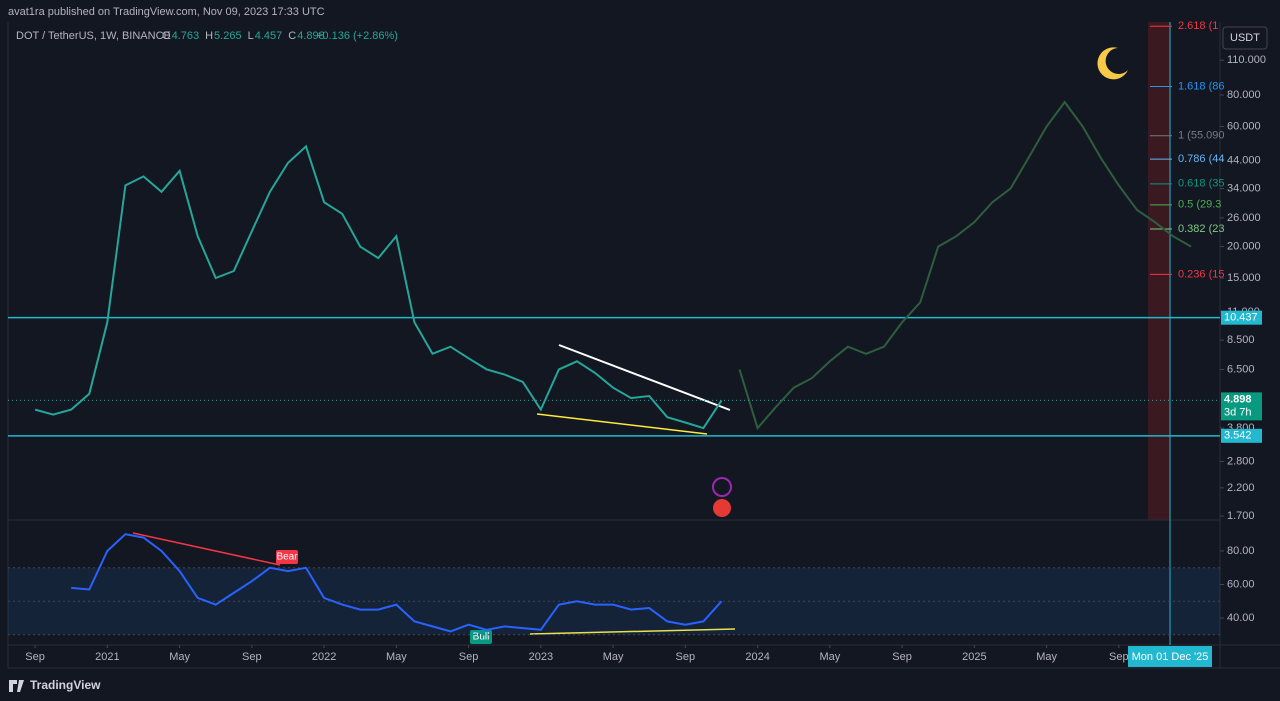 This screenshot has width=1280, height=701. Describe the element at coordinates (1201, 184) in the screenshot. I see `fib-label: 0.618 (35` at that location.